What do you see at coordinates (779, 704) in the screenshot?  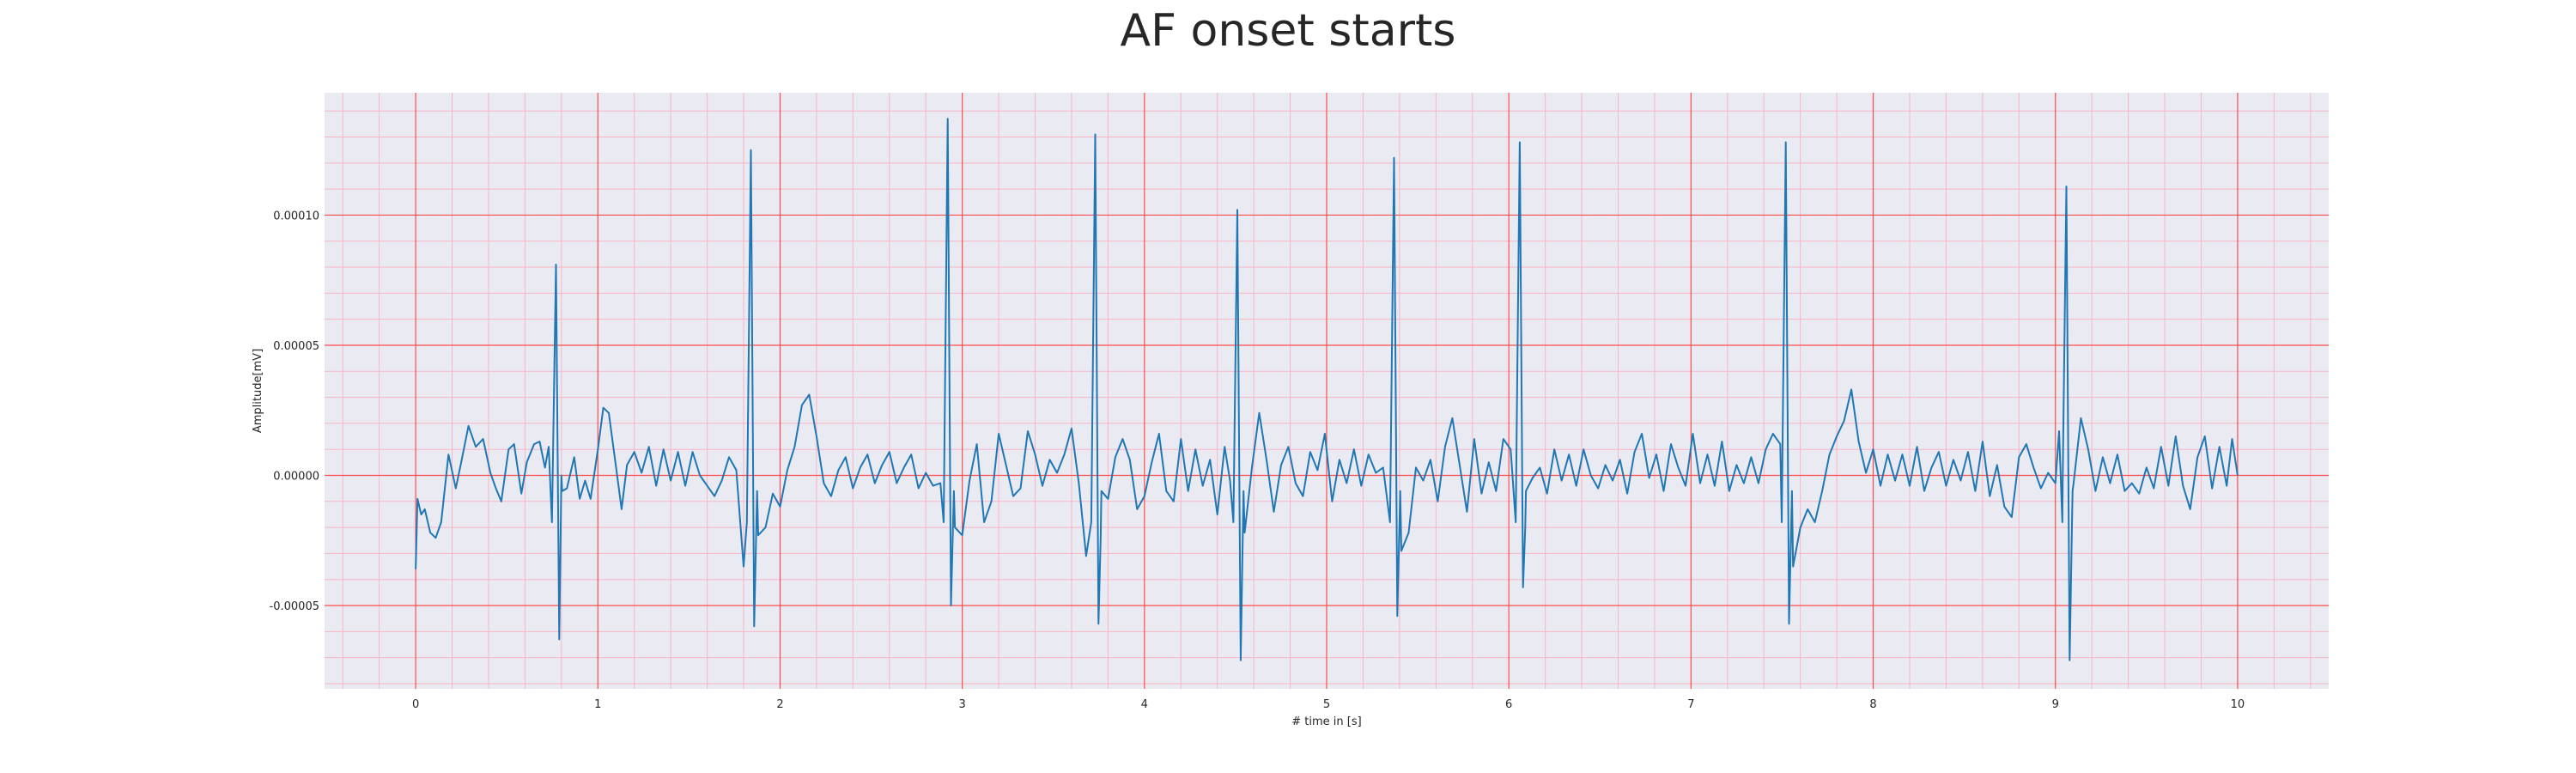 I see `x-tick-label: 2` at bounding box center [779, 704].